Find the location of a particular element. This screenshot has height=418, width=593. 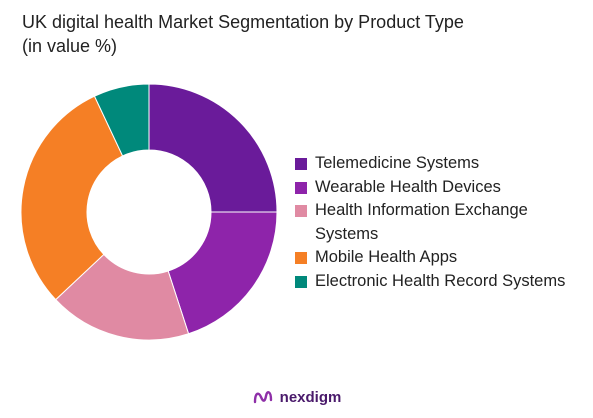

legend-label-3: Mobile Health Apps is located at coordinates (386, 257).